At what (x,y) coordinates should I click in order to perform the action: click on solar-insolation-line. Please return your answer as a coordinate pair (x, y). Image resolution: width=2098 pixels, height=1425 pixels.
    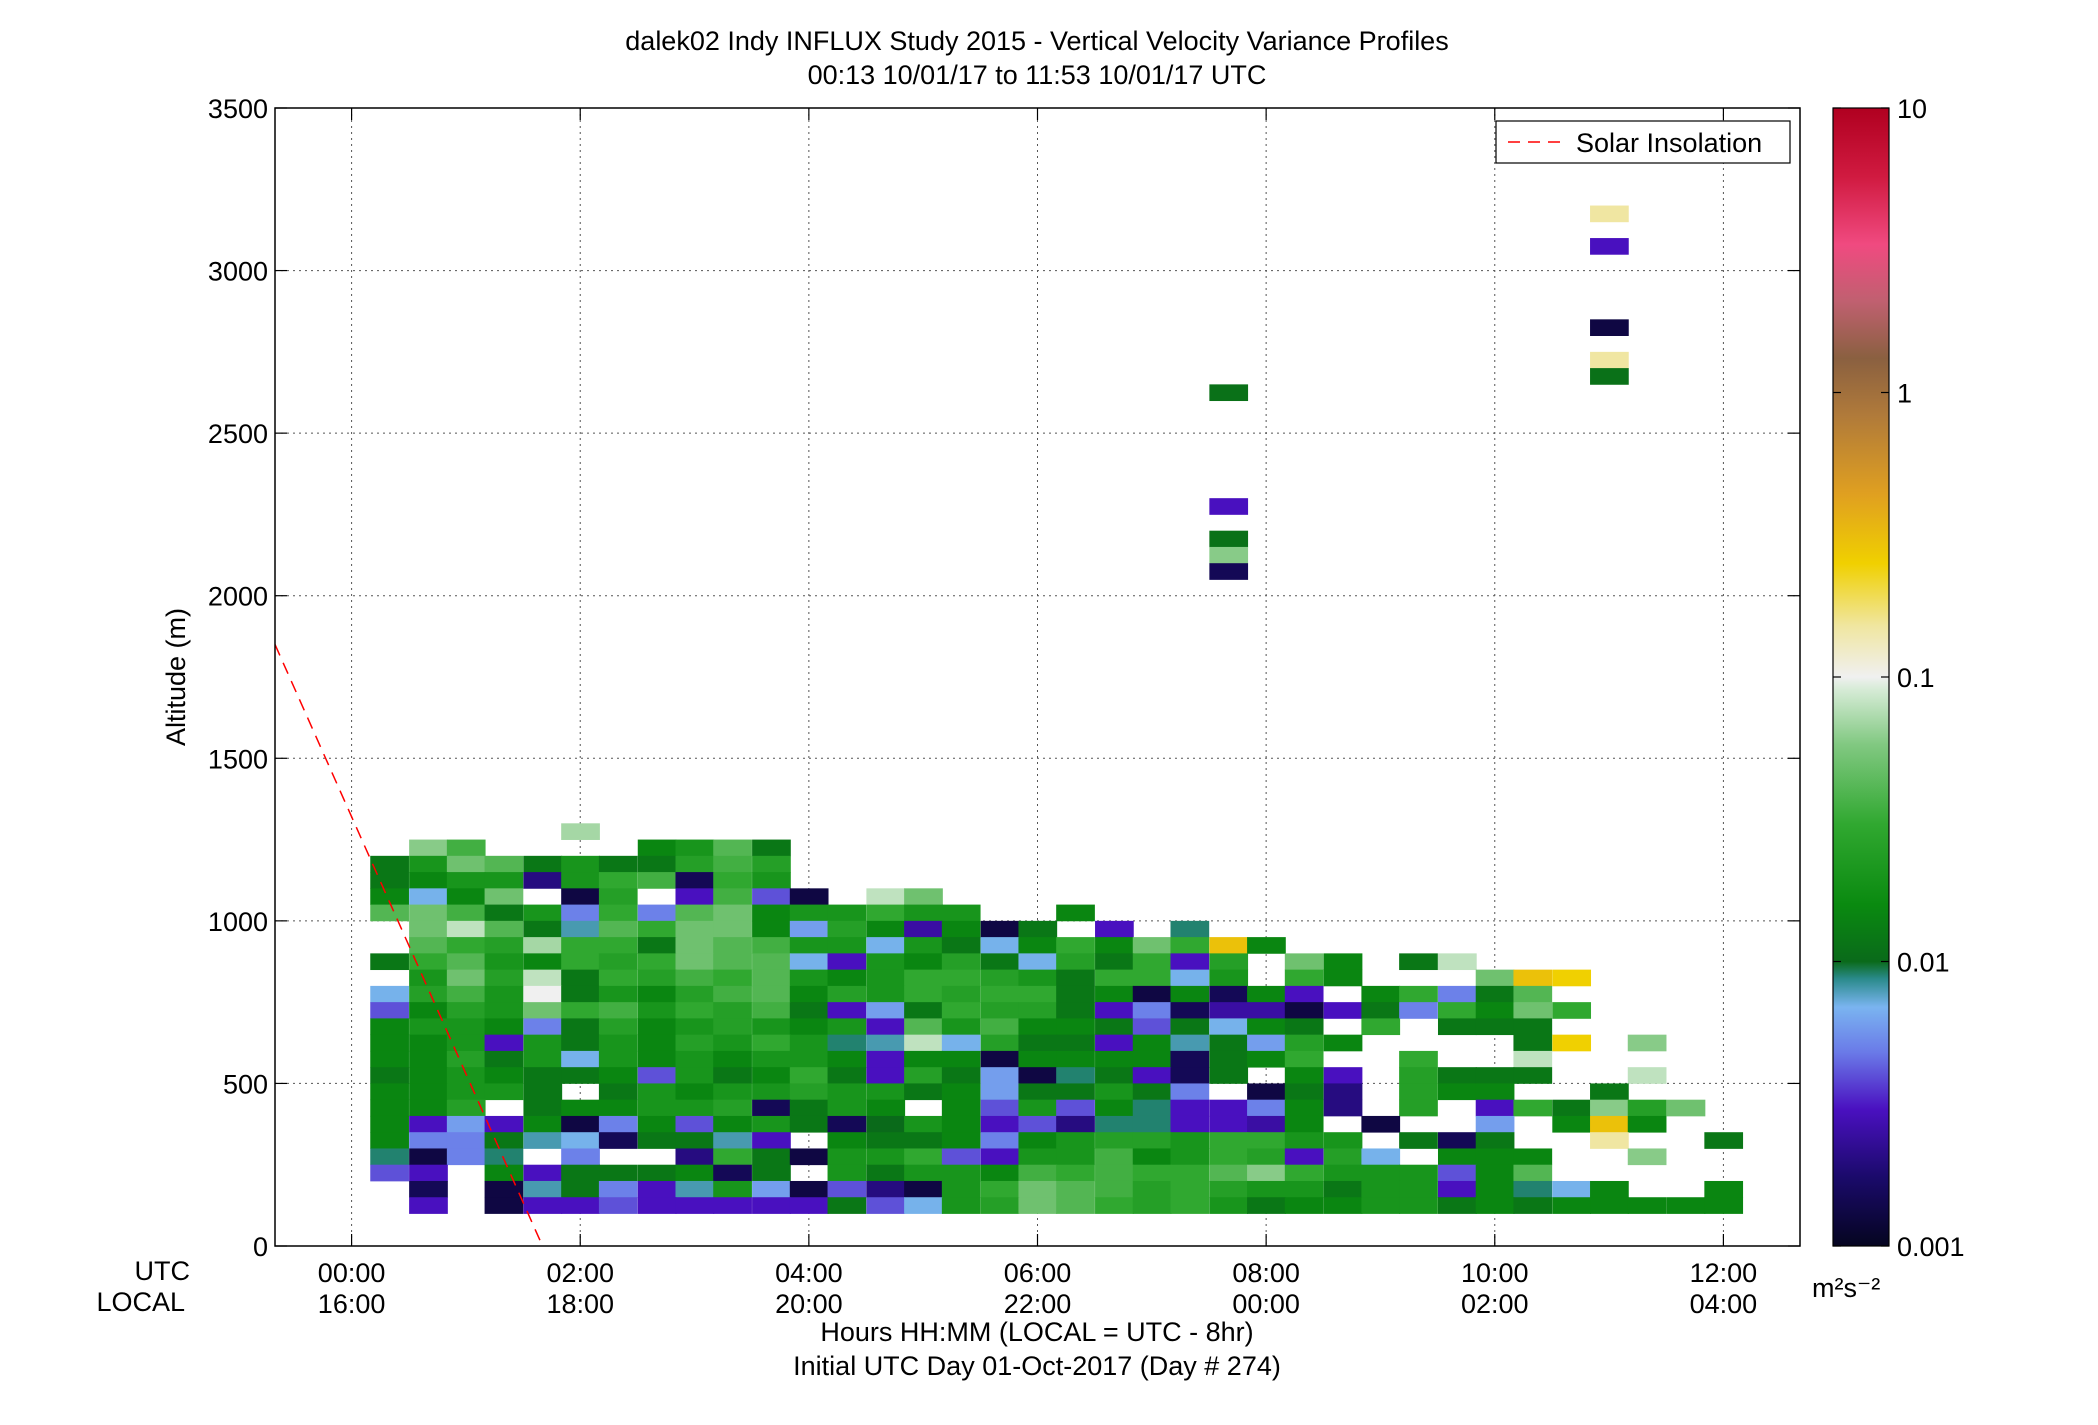
    Looking at the image, I should click on (409, 945).